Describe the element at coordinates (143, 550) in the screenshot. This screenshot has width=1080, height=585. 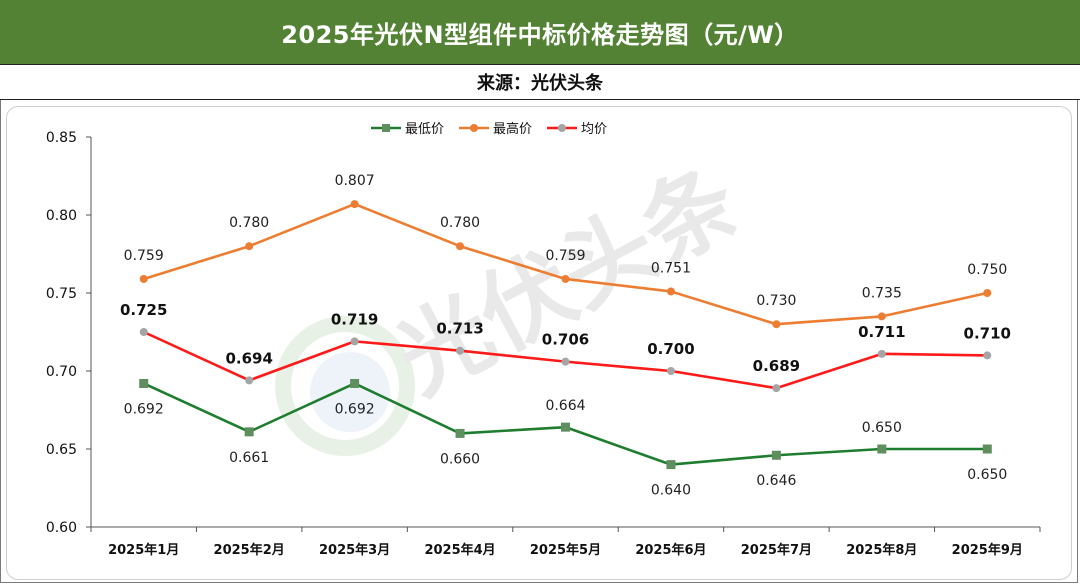
I see `x-tick-label: 2025年1月` at that location.